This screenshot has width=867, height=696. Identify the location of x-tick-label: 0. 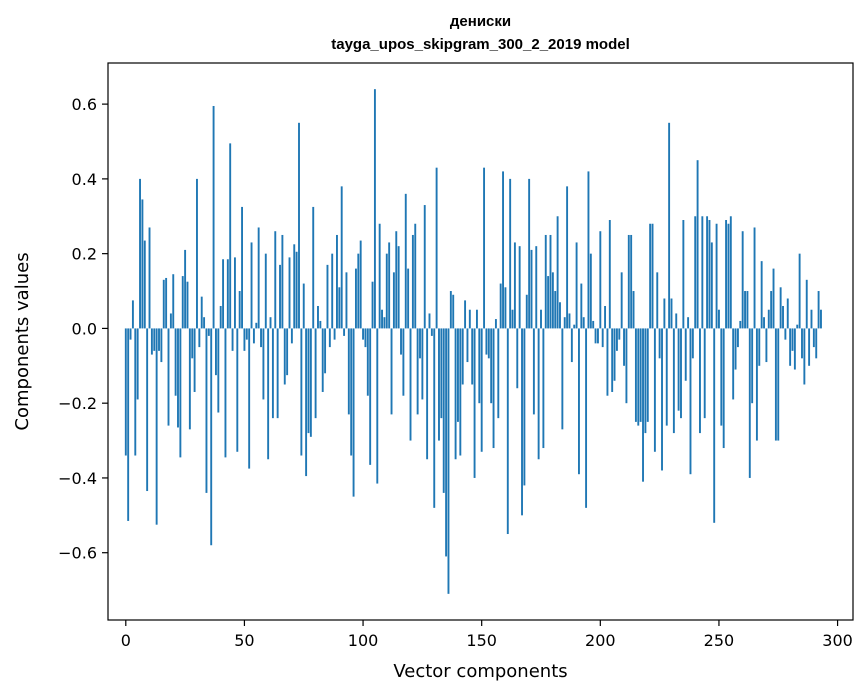
(126, 640).